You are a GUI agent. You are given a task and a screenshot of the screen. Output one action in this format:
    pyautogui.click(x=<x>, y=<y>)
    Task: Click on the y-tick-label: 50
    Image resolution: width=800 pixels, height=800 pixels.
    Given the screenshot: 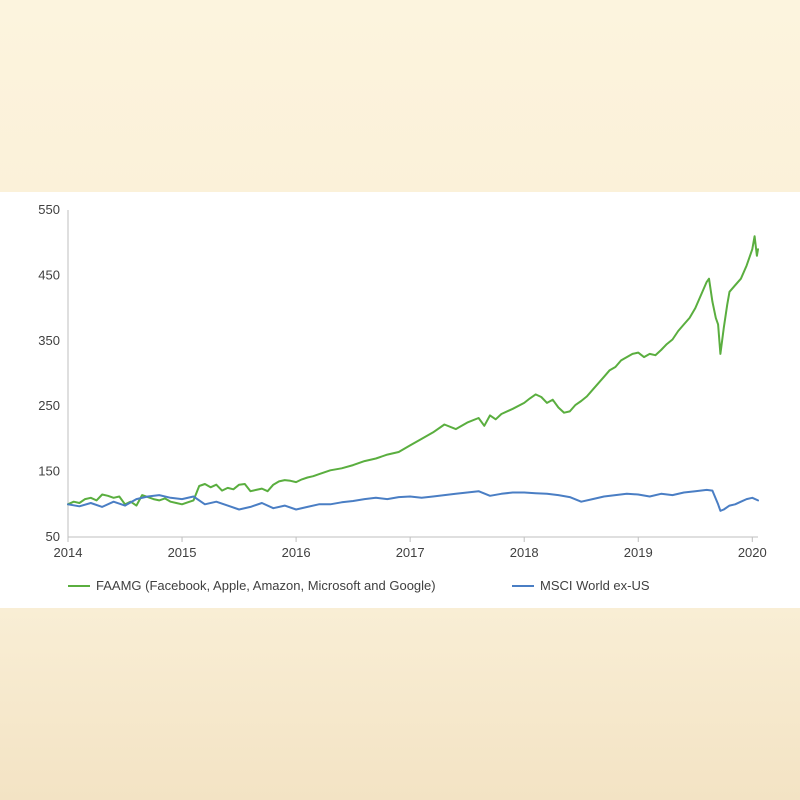 What is the action you would take?
    pyautogui.click(x=53, y=536)
    